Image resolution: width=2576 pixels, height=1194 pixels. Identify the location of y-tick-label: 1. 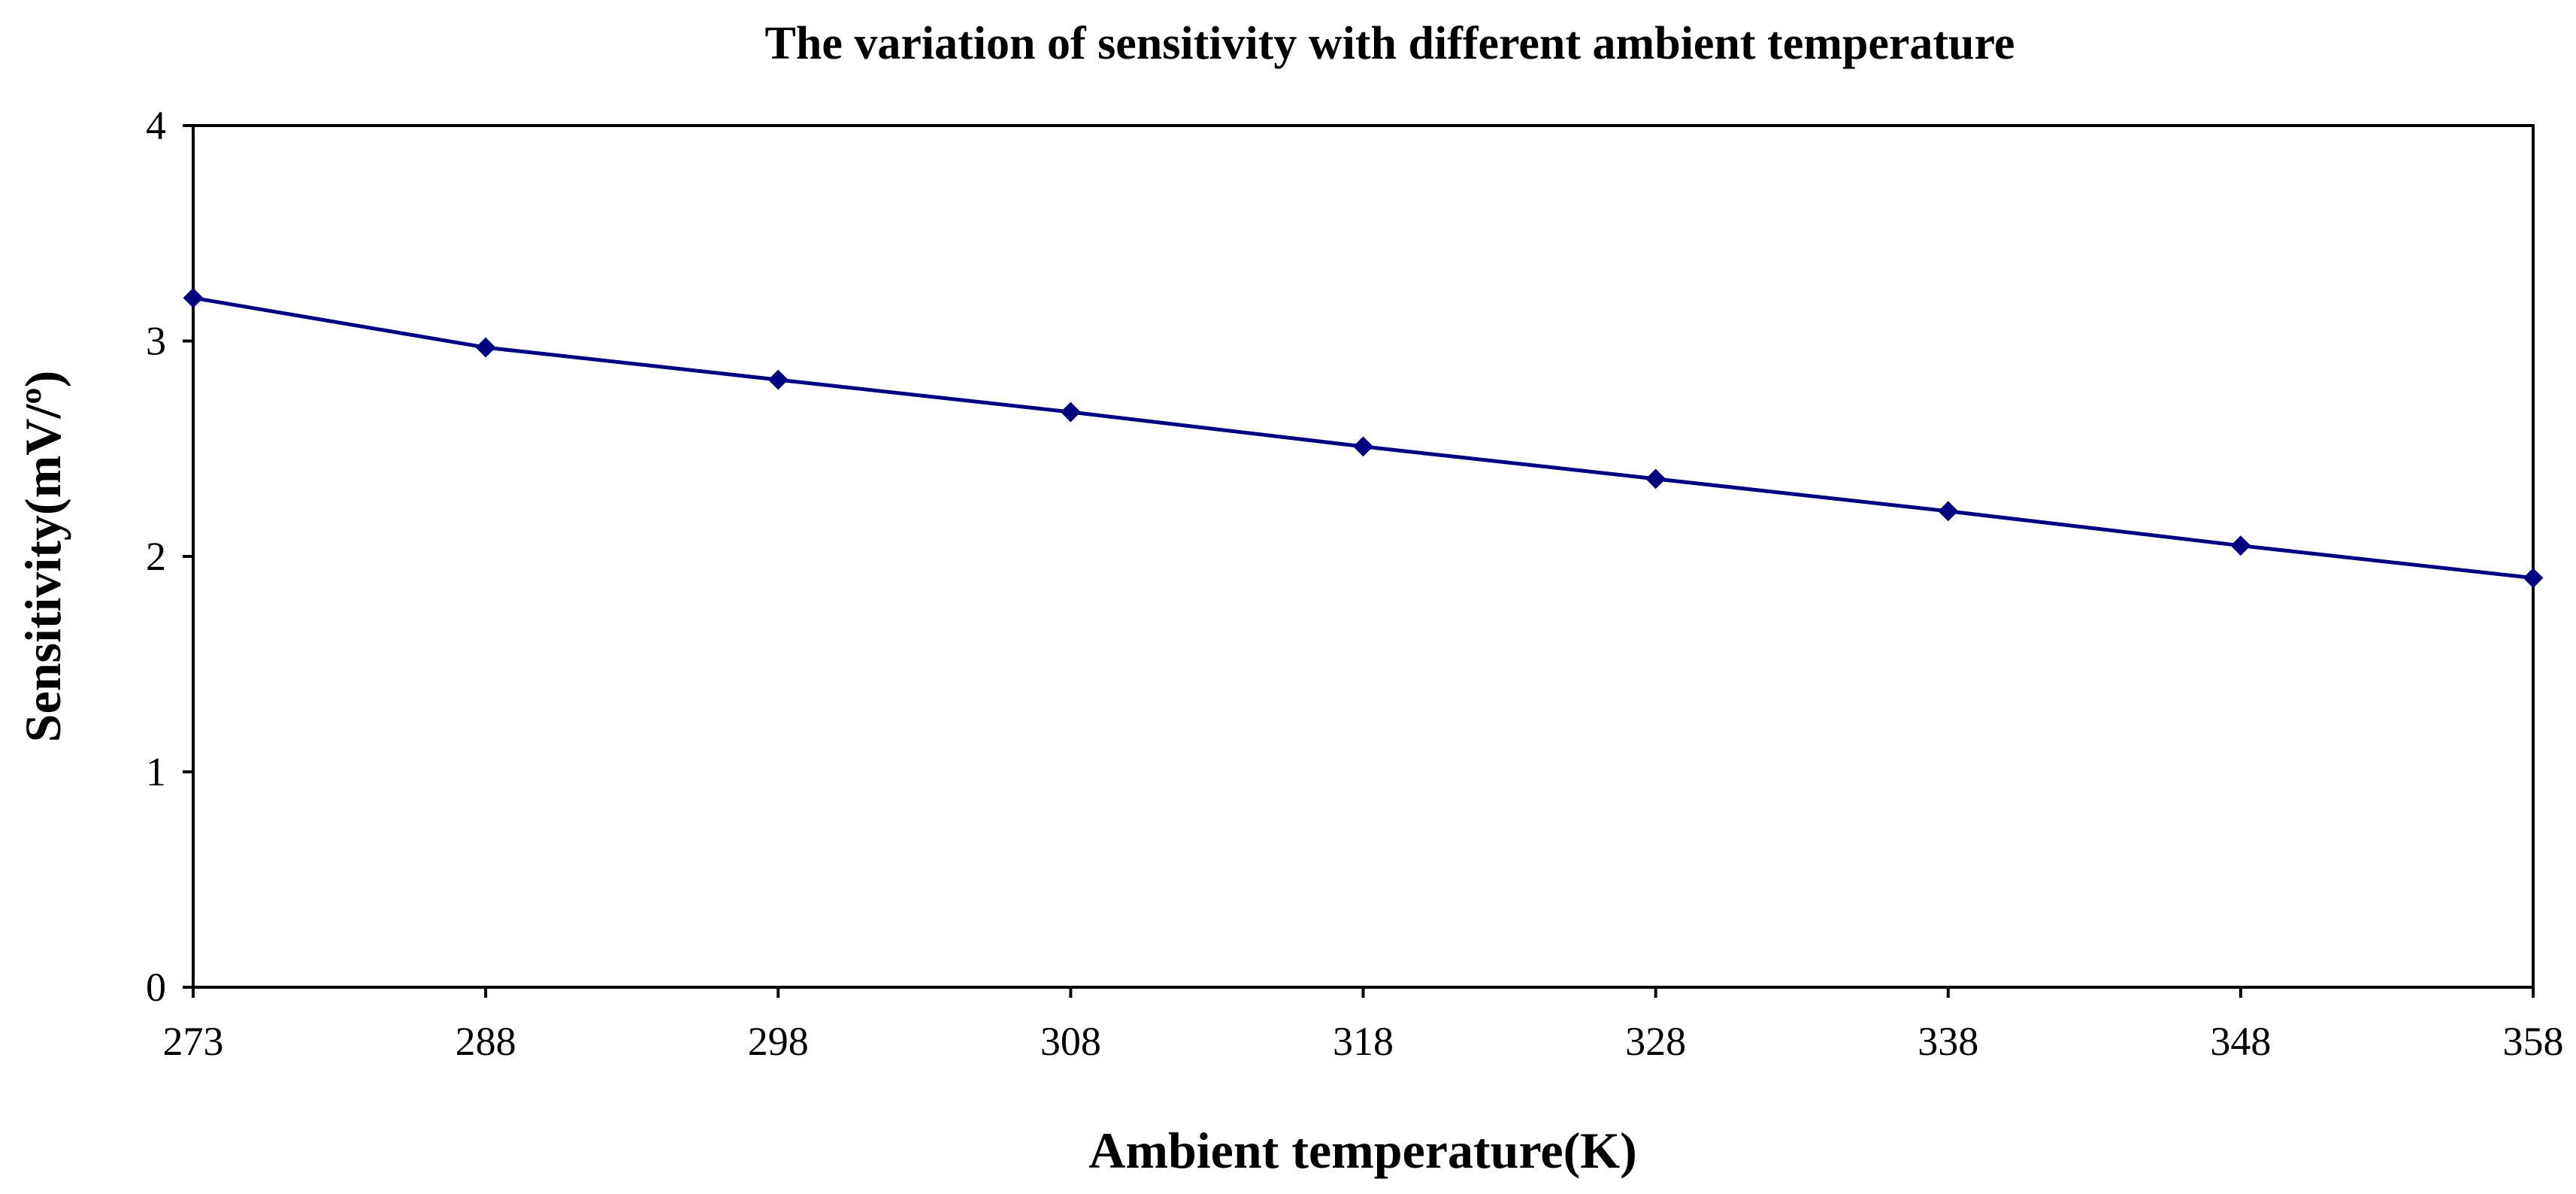
(156, 773).